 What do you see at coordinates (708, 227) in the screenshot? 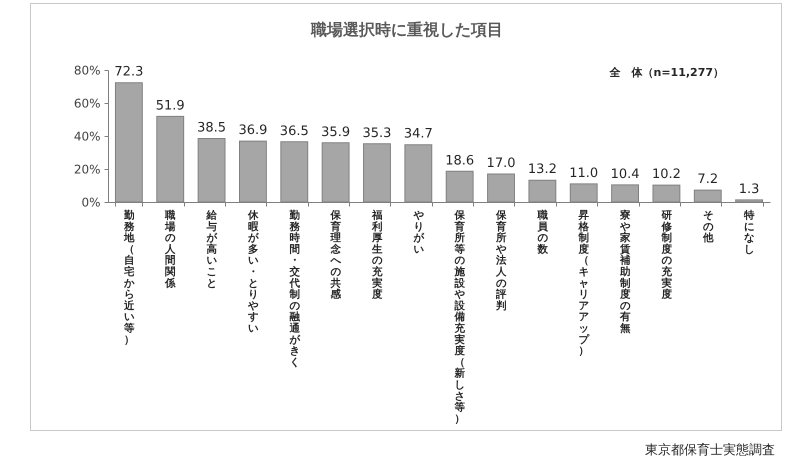
I see `x-tick-label: その他` at bounding box center [708, 227].